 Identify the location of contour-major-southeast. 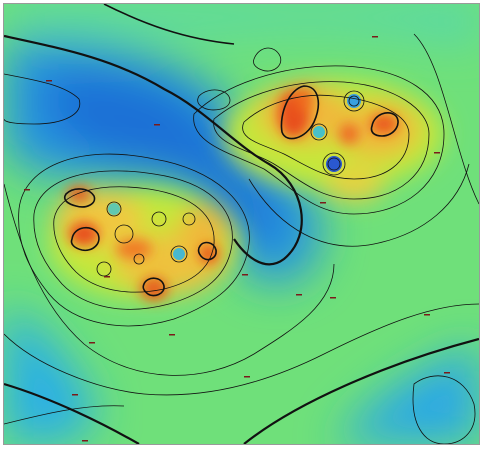
(361, 390).